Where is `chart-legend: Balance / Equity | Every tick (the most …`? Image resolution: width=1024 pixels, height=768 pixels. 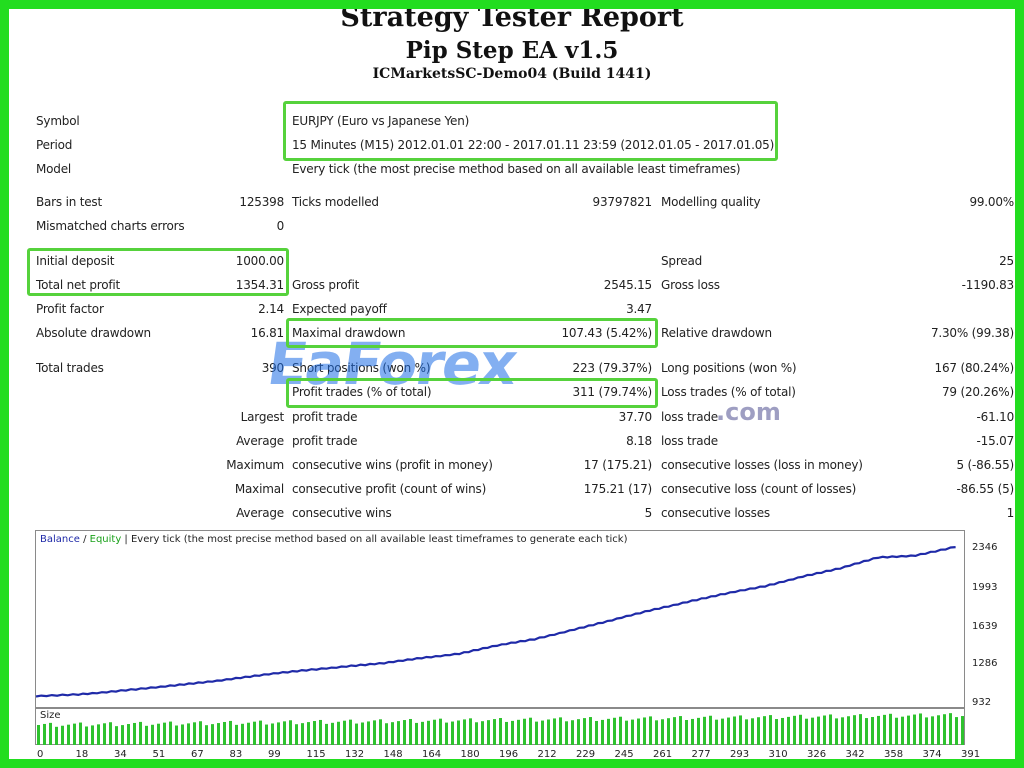
chart-legend: Balance / Equity | Every tick (the most … is located at coordinates (333, 539).